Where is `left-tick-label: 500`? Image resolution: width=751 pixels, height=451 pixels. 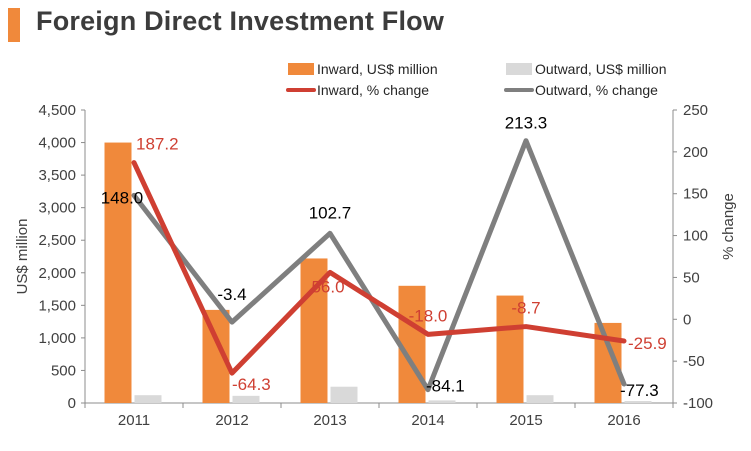
left-tick-label: 500 is located at coordinates (63, 370).